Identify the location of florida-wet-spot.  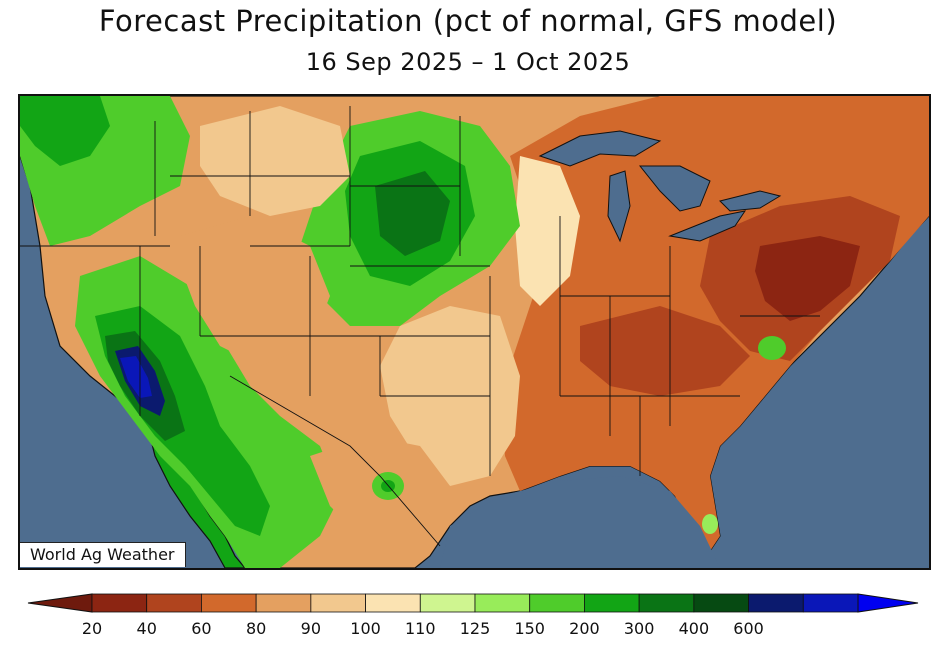
(710, 524).